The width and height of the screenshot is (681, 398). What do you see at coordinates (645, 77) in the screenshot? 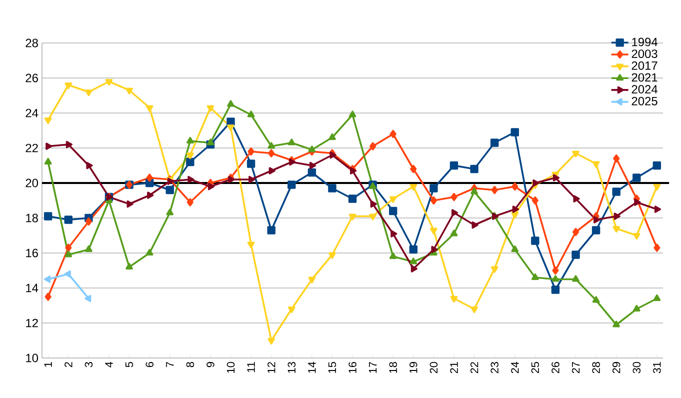
I see `legend-label: 2021` at bounding box center [645, 77].